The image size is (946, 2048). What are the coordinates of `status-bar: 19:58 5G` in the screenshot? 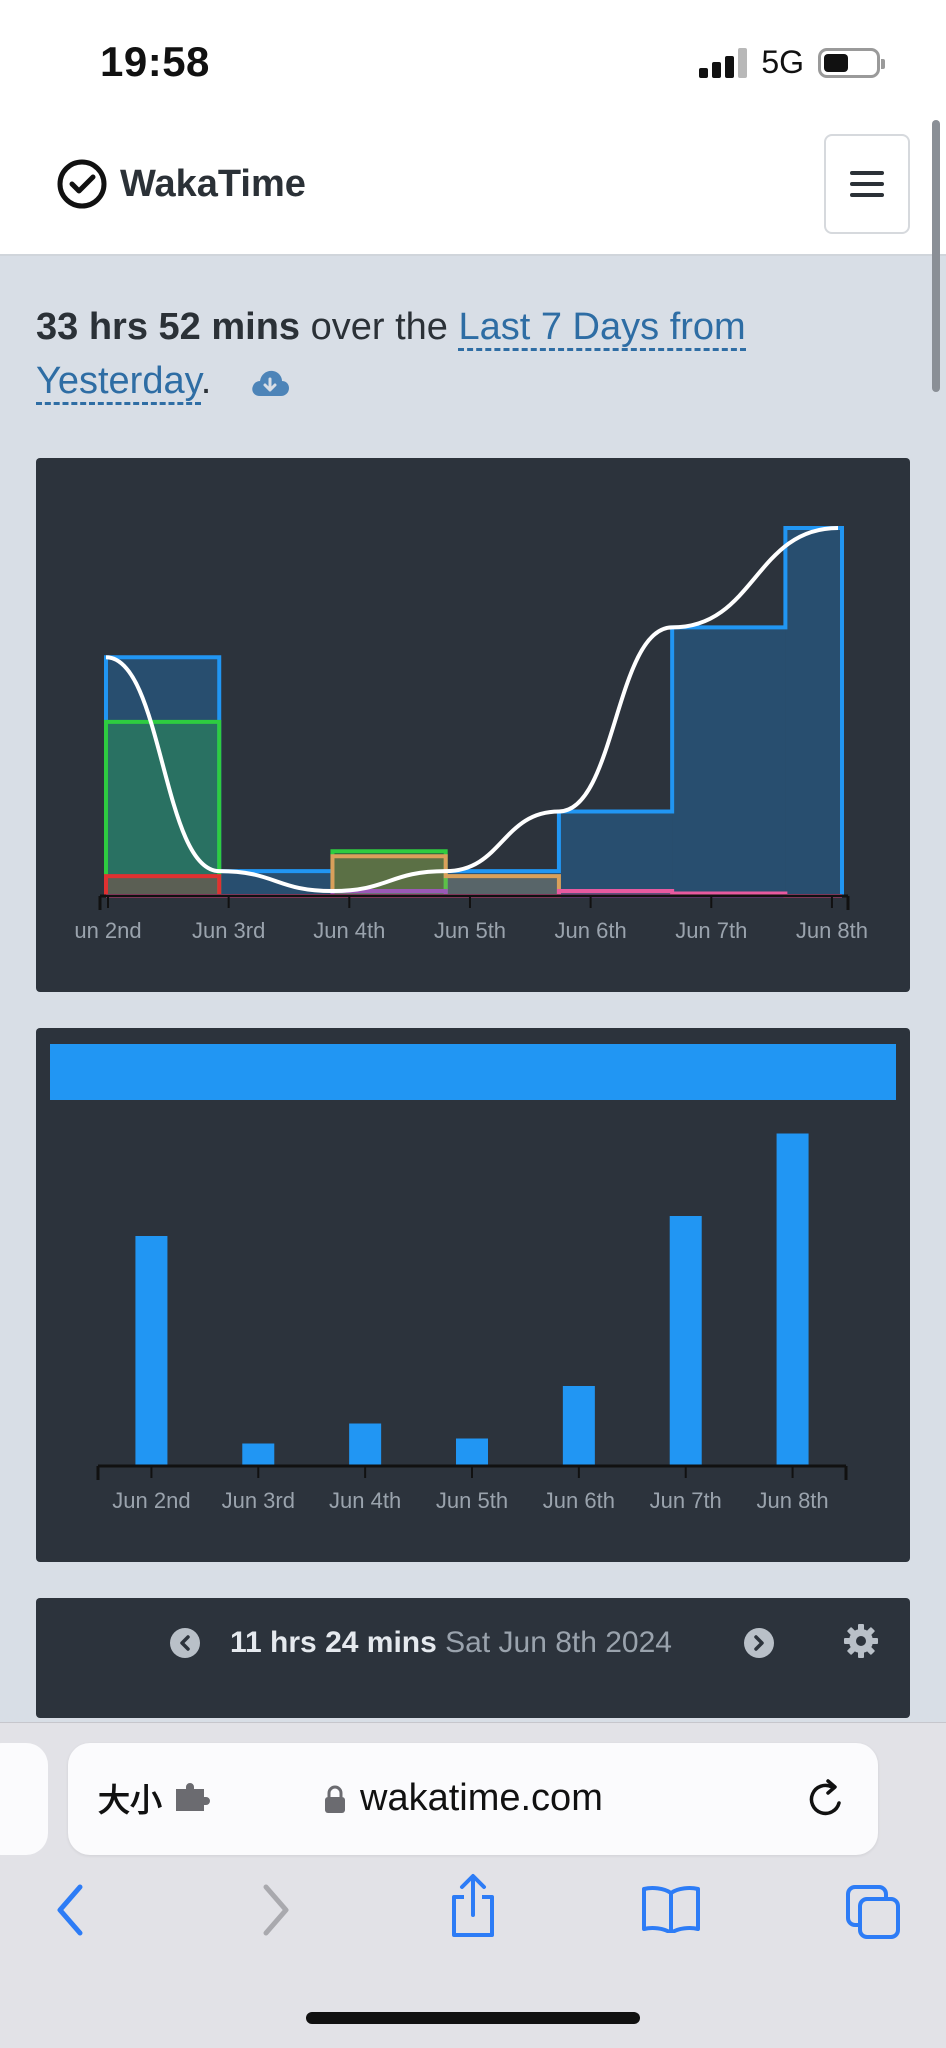 It's located at (473, 61).